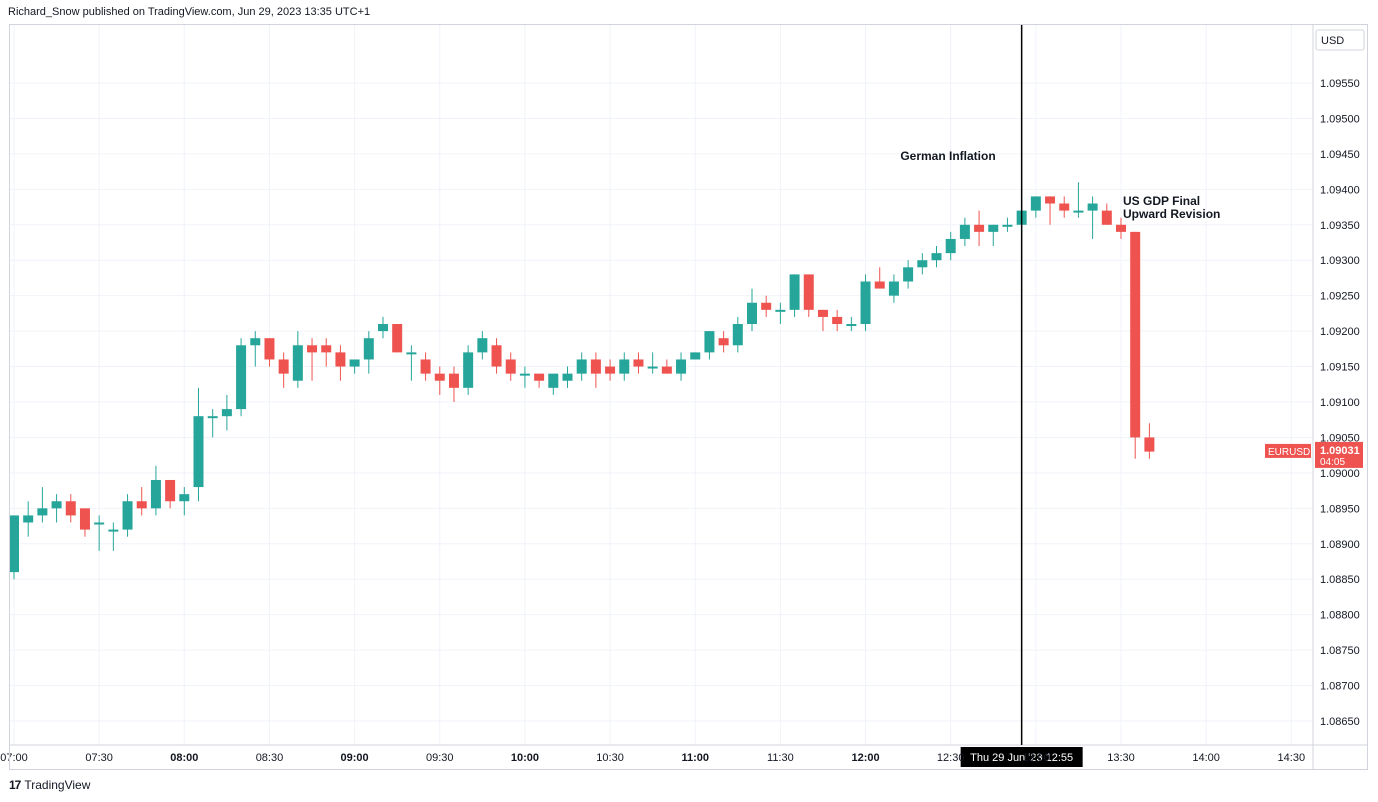 Image resolution: width=1378 pixels, height=802 pixels. I want to click on y-tick-label: 1.09350, so click(1340, 226).